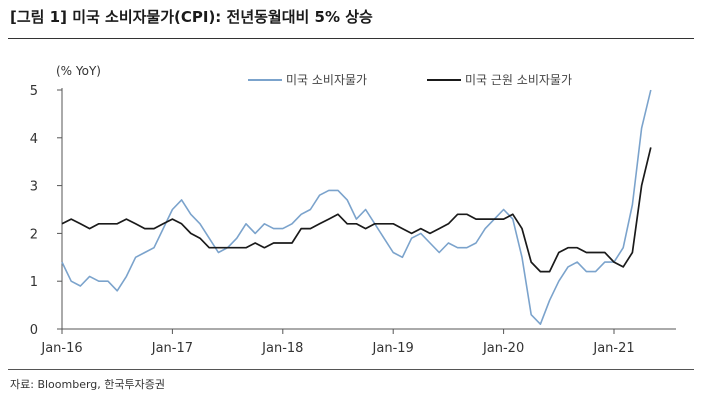  Describe the element at coordinates (172, 348) in the screenshot. I see `x-tick-label: Jan-17` at that location.